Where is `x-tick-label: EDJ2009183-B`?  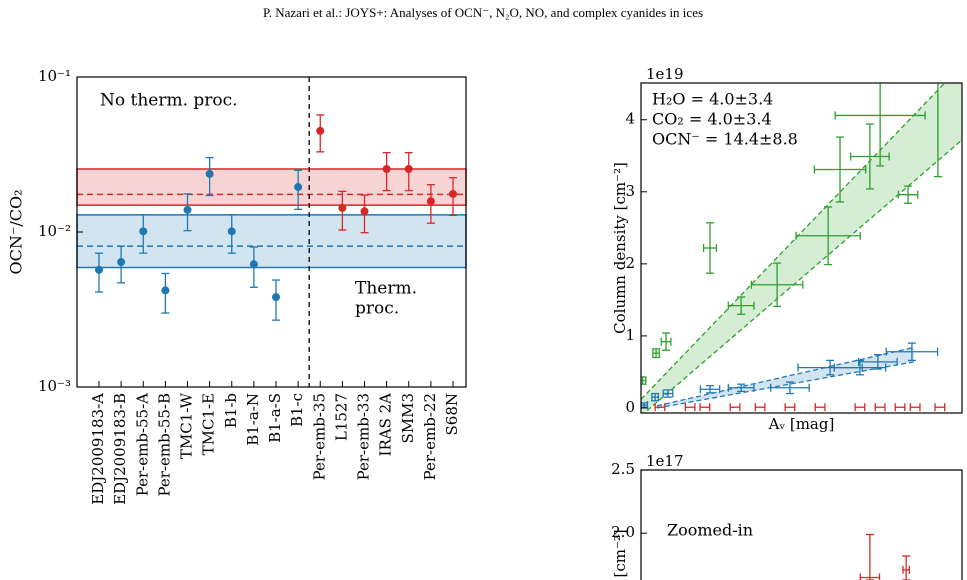
x-tick-label: EDJ2009183-B is located at coordinates (120, 449).